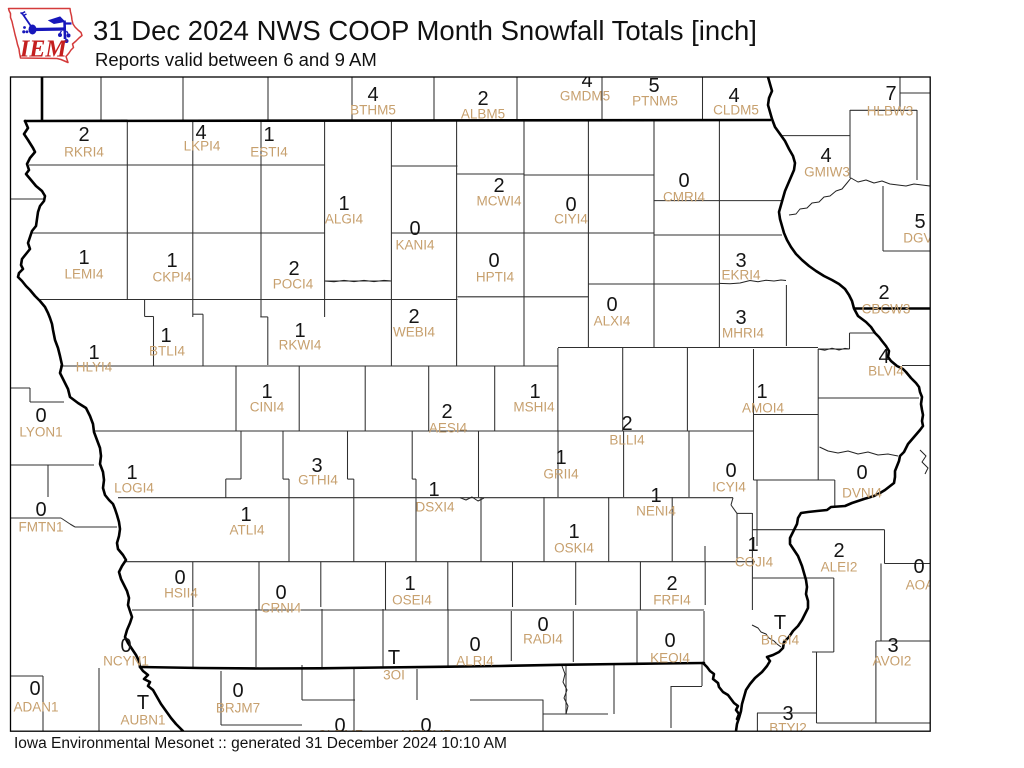 This screenshot has width=1024, height=768. Describe the element at coordinates (40, 432) in the screenshot. I see `svg-text: LYON1` at that location.